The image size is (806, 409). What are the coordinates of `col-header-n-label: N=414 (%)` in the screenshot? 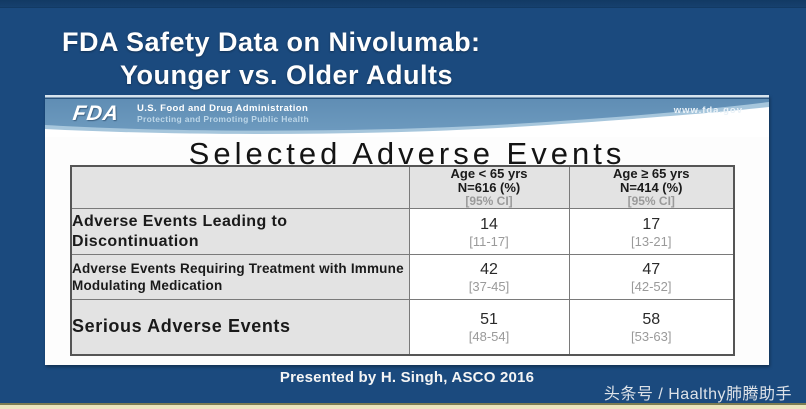 It's located at (651, 187).